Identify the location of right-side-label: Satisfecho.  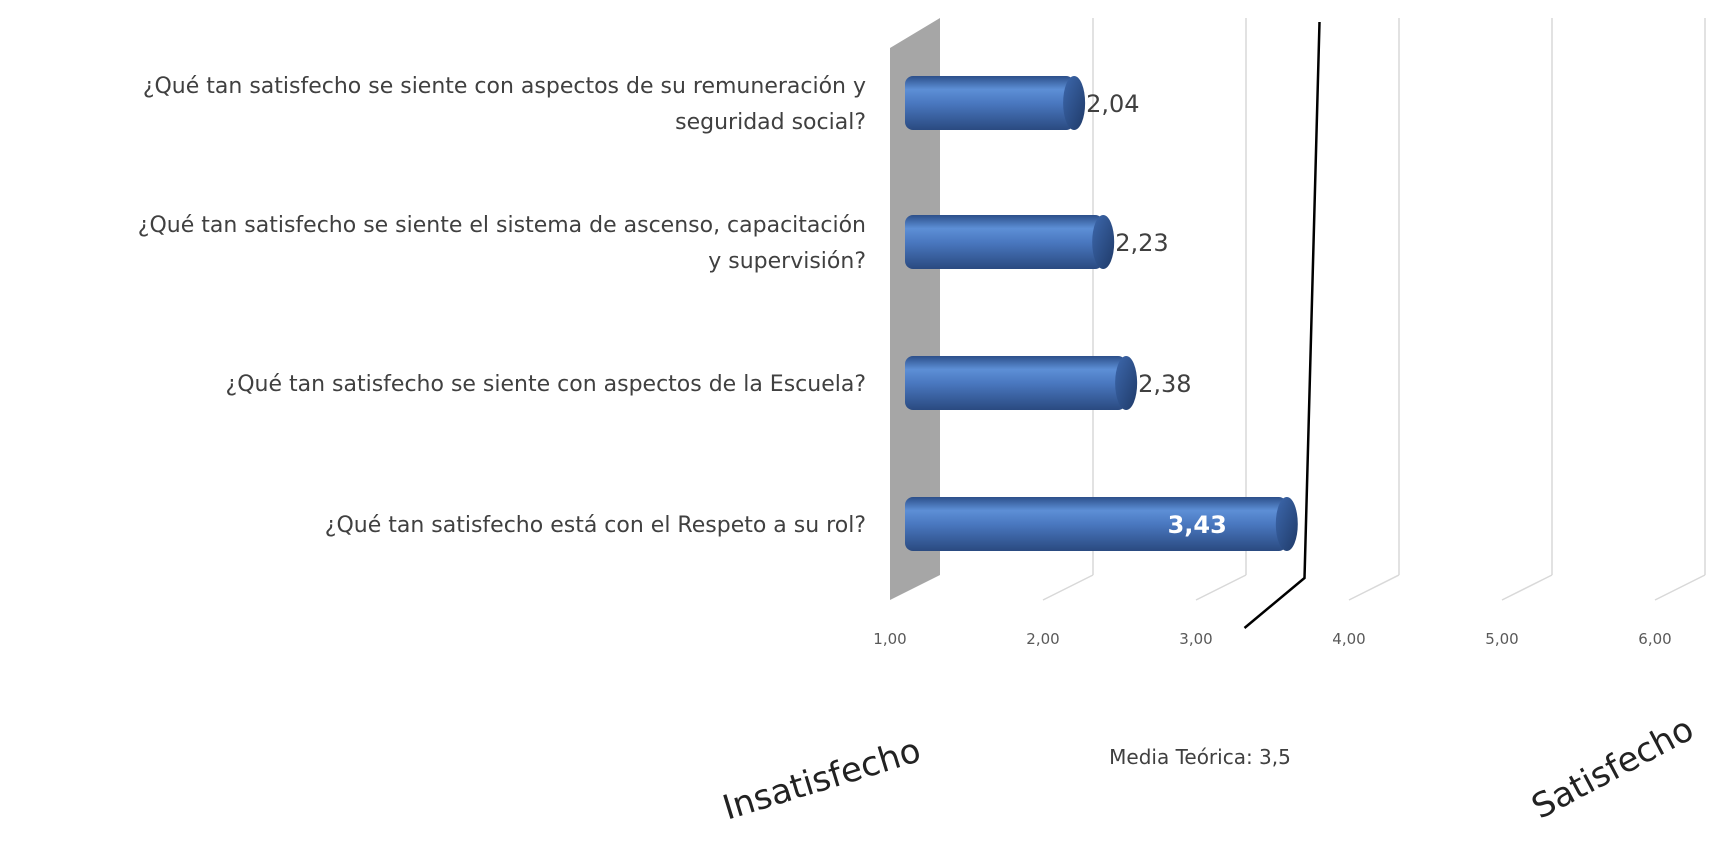
(1612, 768).